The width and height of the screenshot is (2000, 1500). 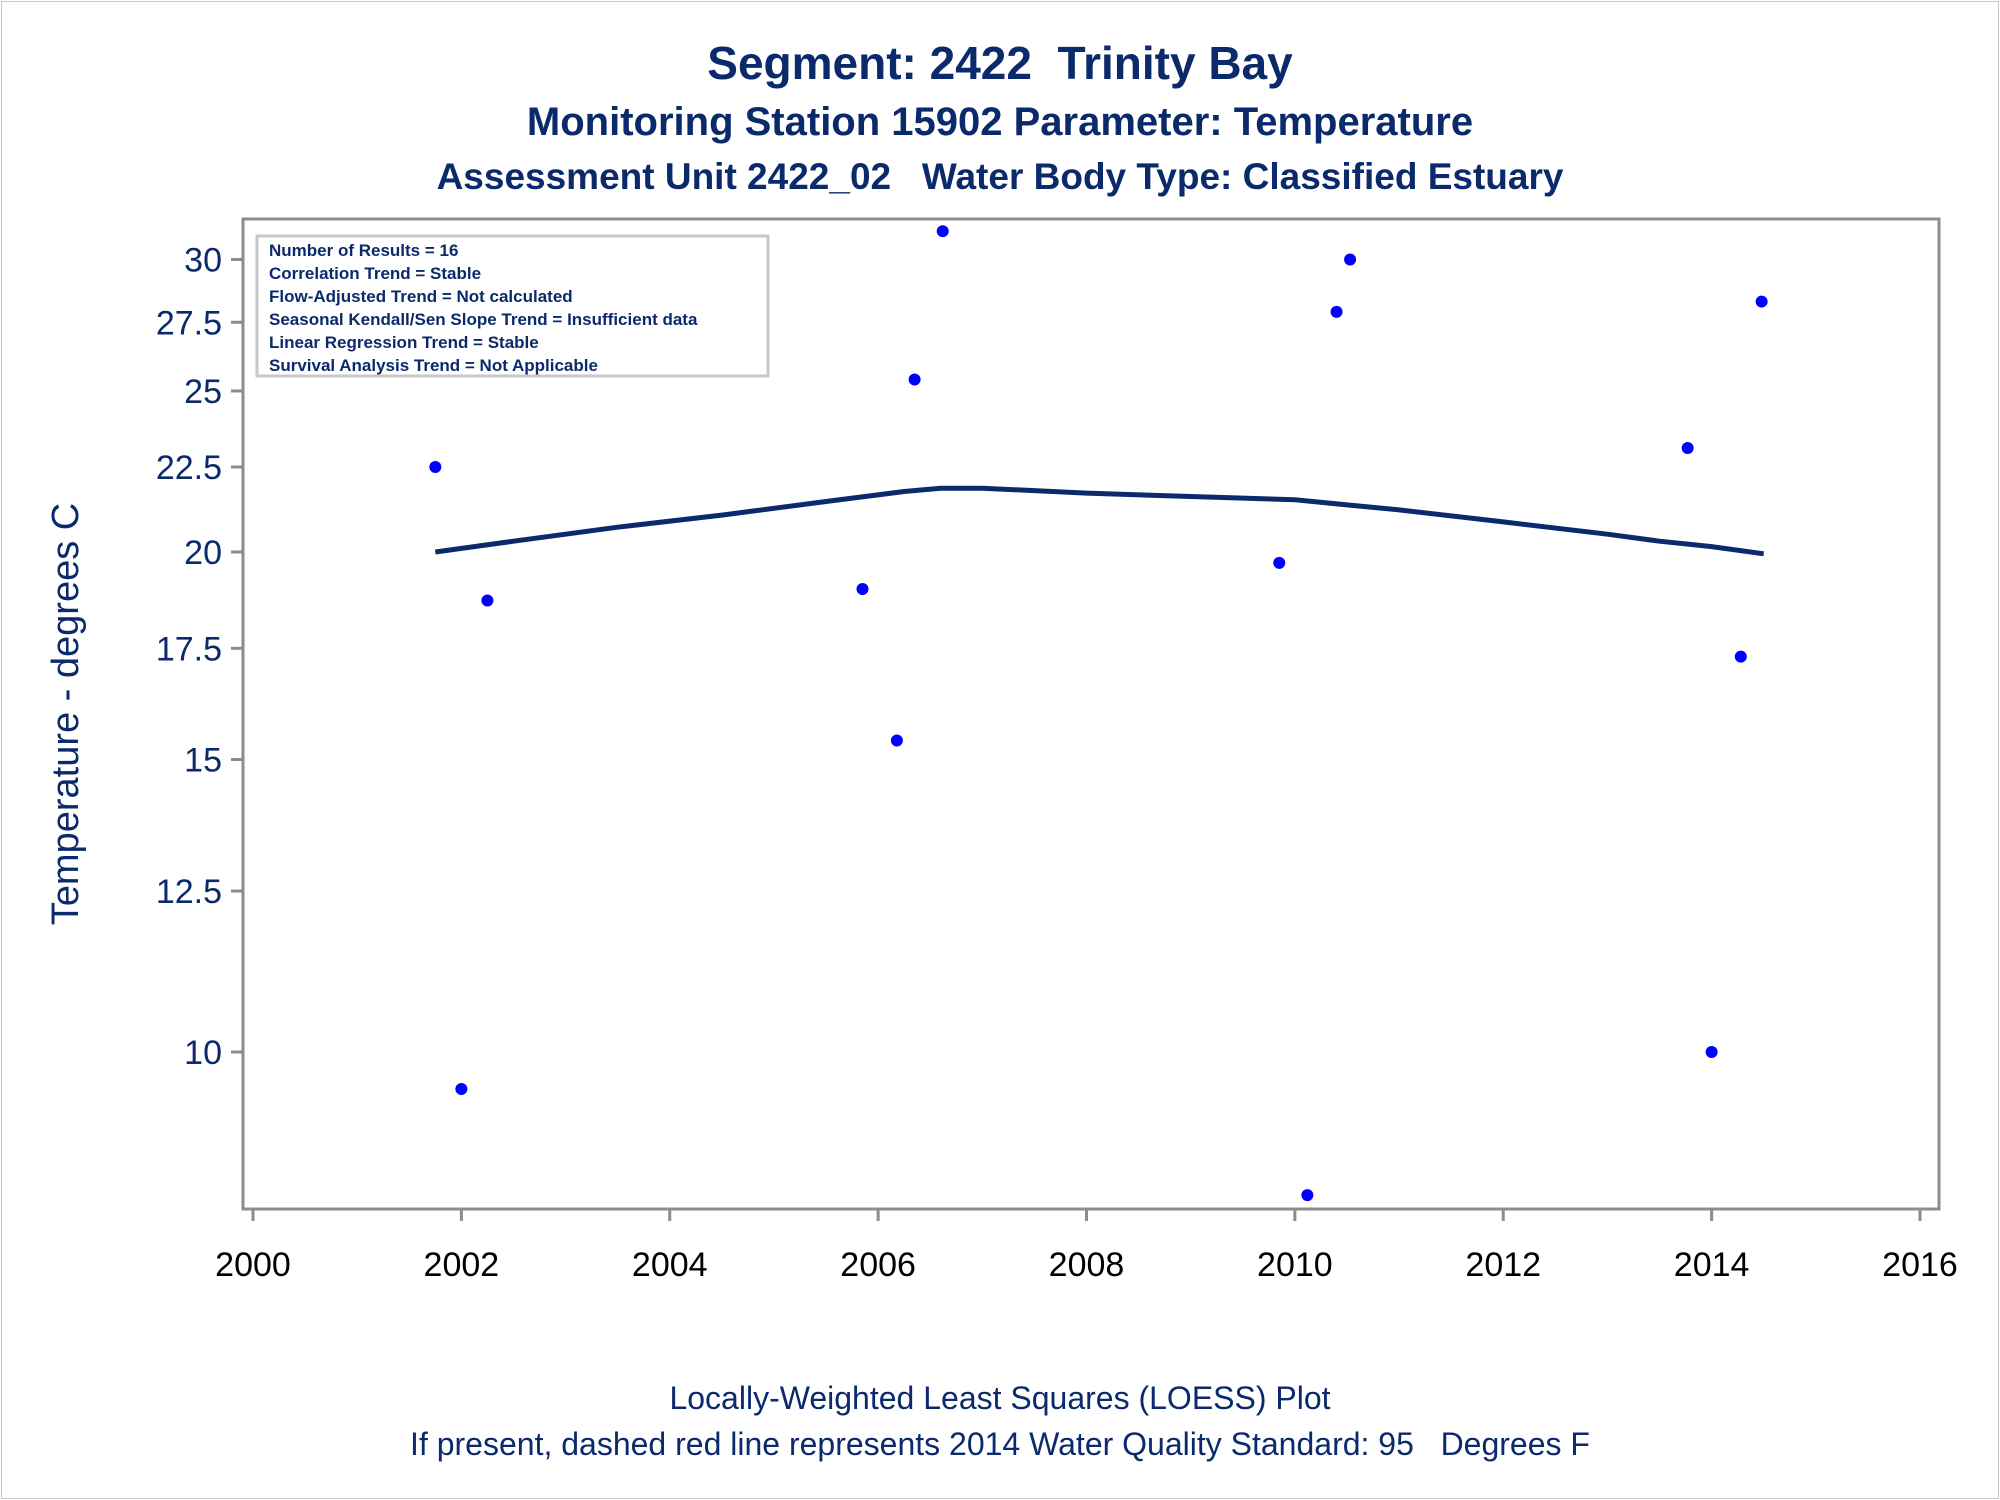 What do you see at coordinates (1295, 1265) in the screenshot?
I see `x-tick-label: 2010` at bounding box center [1295, 1265].